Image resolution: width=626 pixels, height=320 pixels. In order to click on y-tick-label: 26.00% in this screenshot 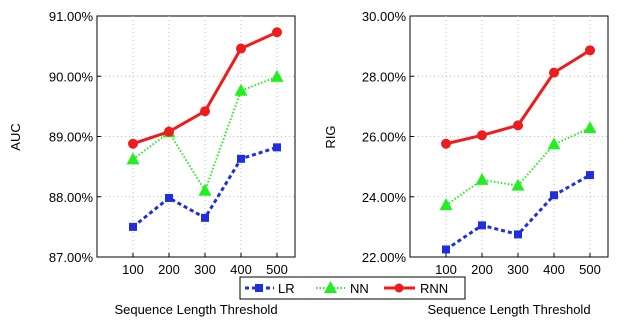, I will do `click(384, 137)`.